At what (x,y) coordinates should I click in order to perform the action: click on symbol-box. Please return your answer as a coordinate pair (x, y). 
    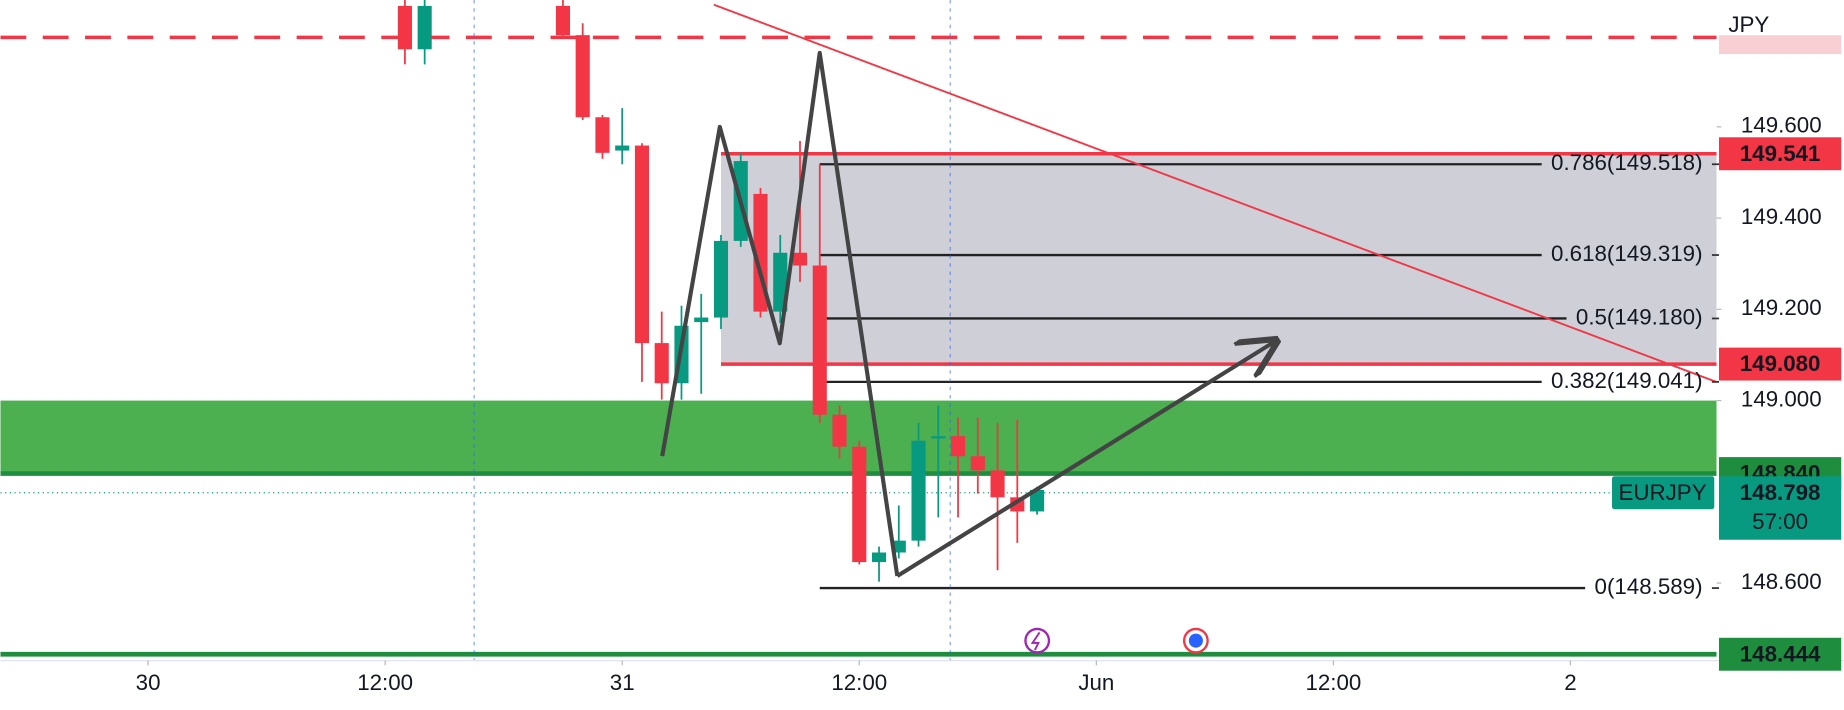
    Looking at the image, I should click on (1663, 493).